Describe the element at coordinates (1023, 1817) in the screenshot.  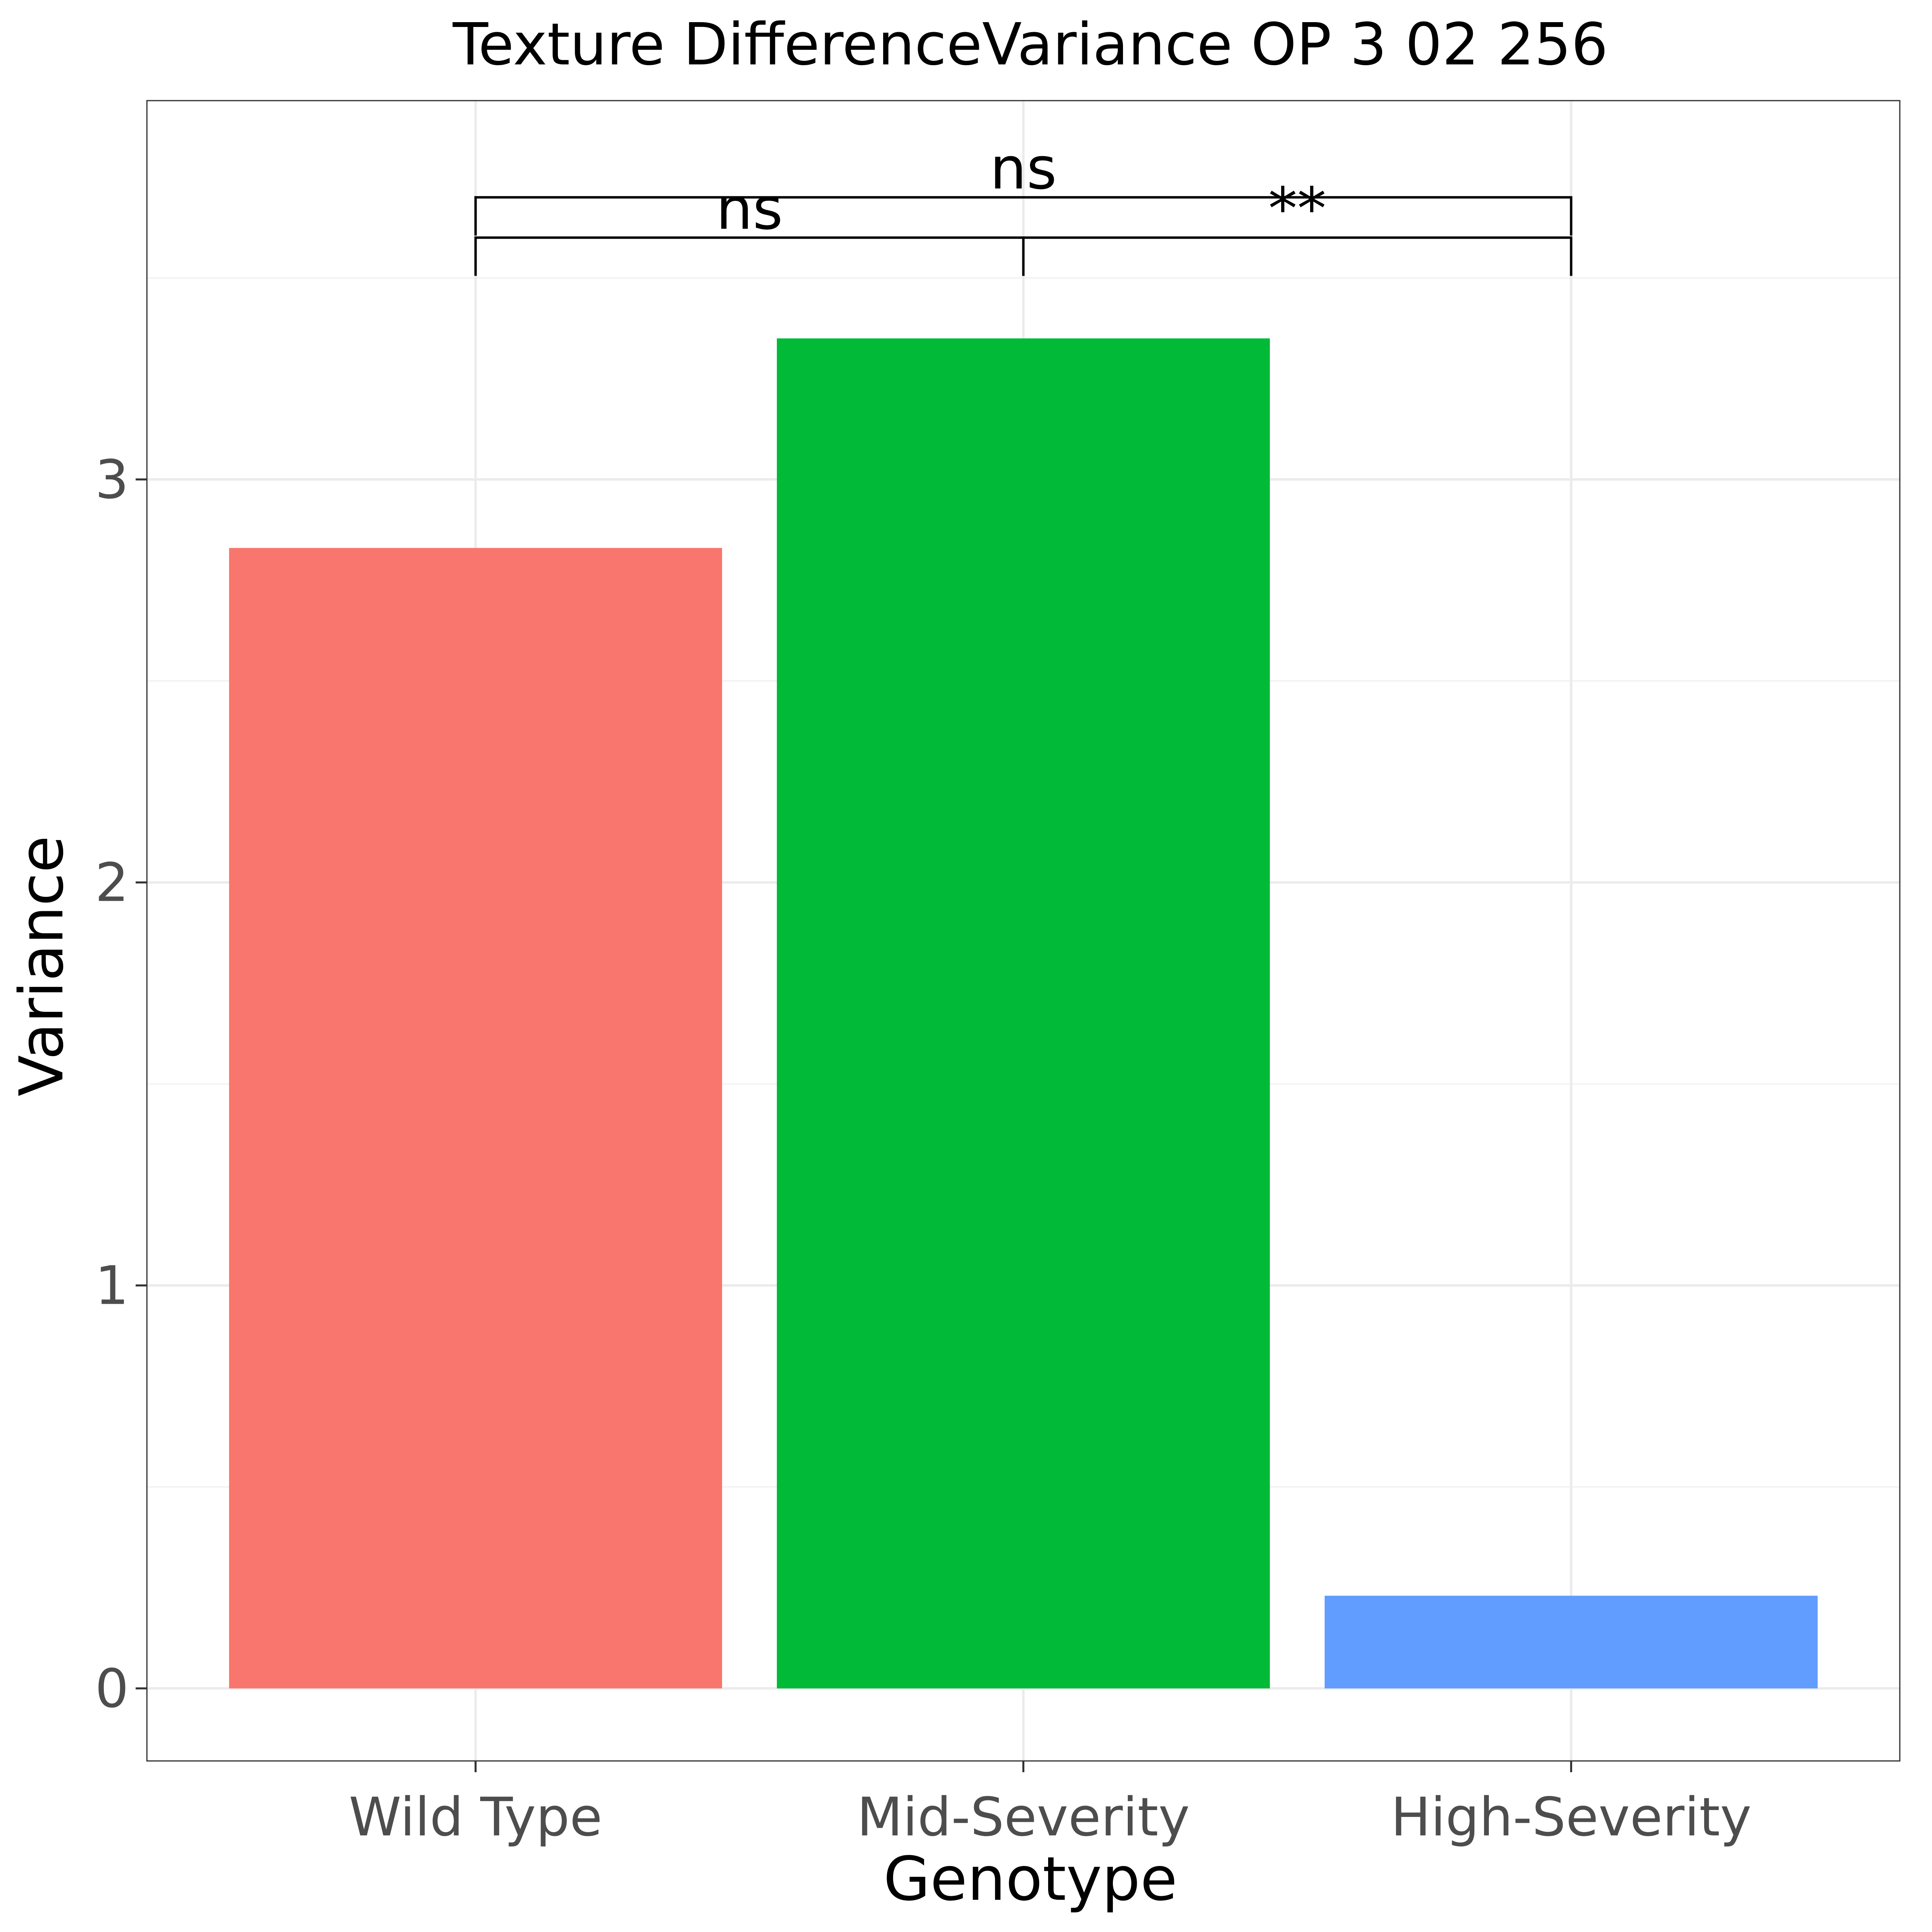
I see `x-tick-label: Mid-Severity` at that location.